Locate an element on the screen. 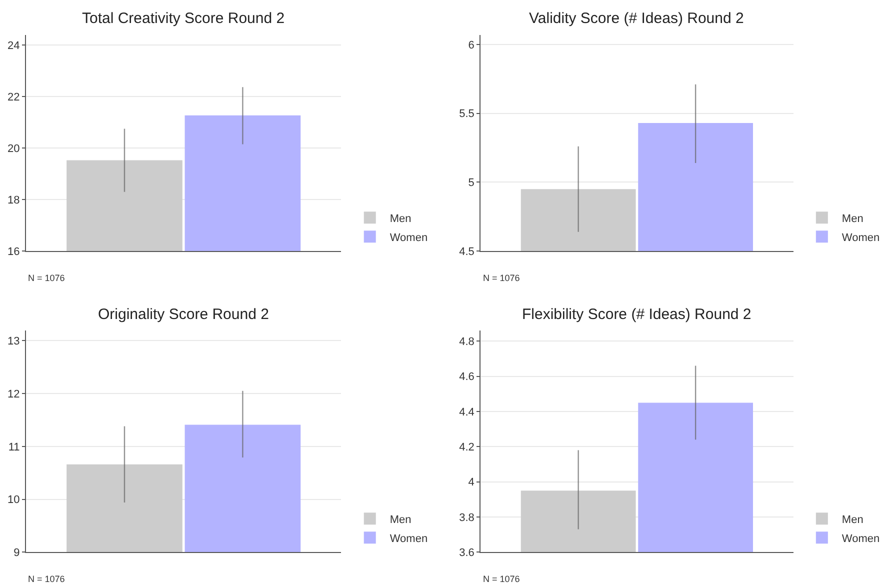  chart-title: Flexibility Score (# Ideas) Round 2 is located at coordinates (637, 314).